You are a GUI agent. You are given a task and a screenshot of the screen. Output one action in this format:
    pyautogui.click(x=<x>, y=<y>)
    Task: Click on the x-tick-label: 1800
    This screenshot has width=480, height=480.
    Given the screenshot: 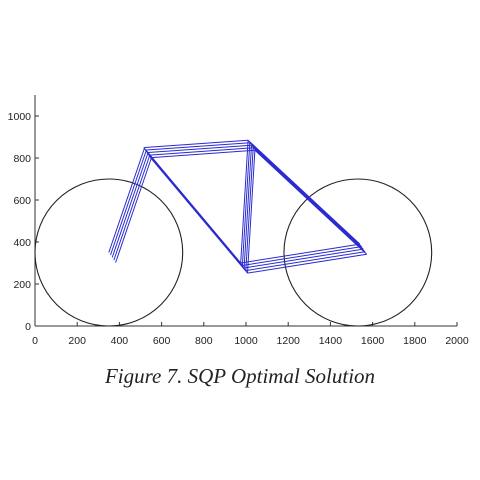 What is the action you would take?
    pyautogui.click(x=415, y=341)
    